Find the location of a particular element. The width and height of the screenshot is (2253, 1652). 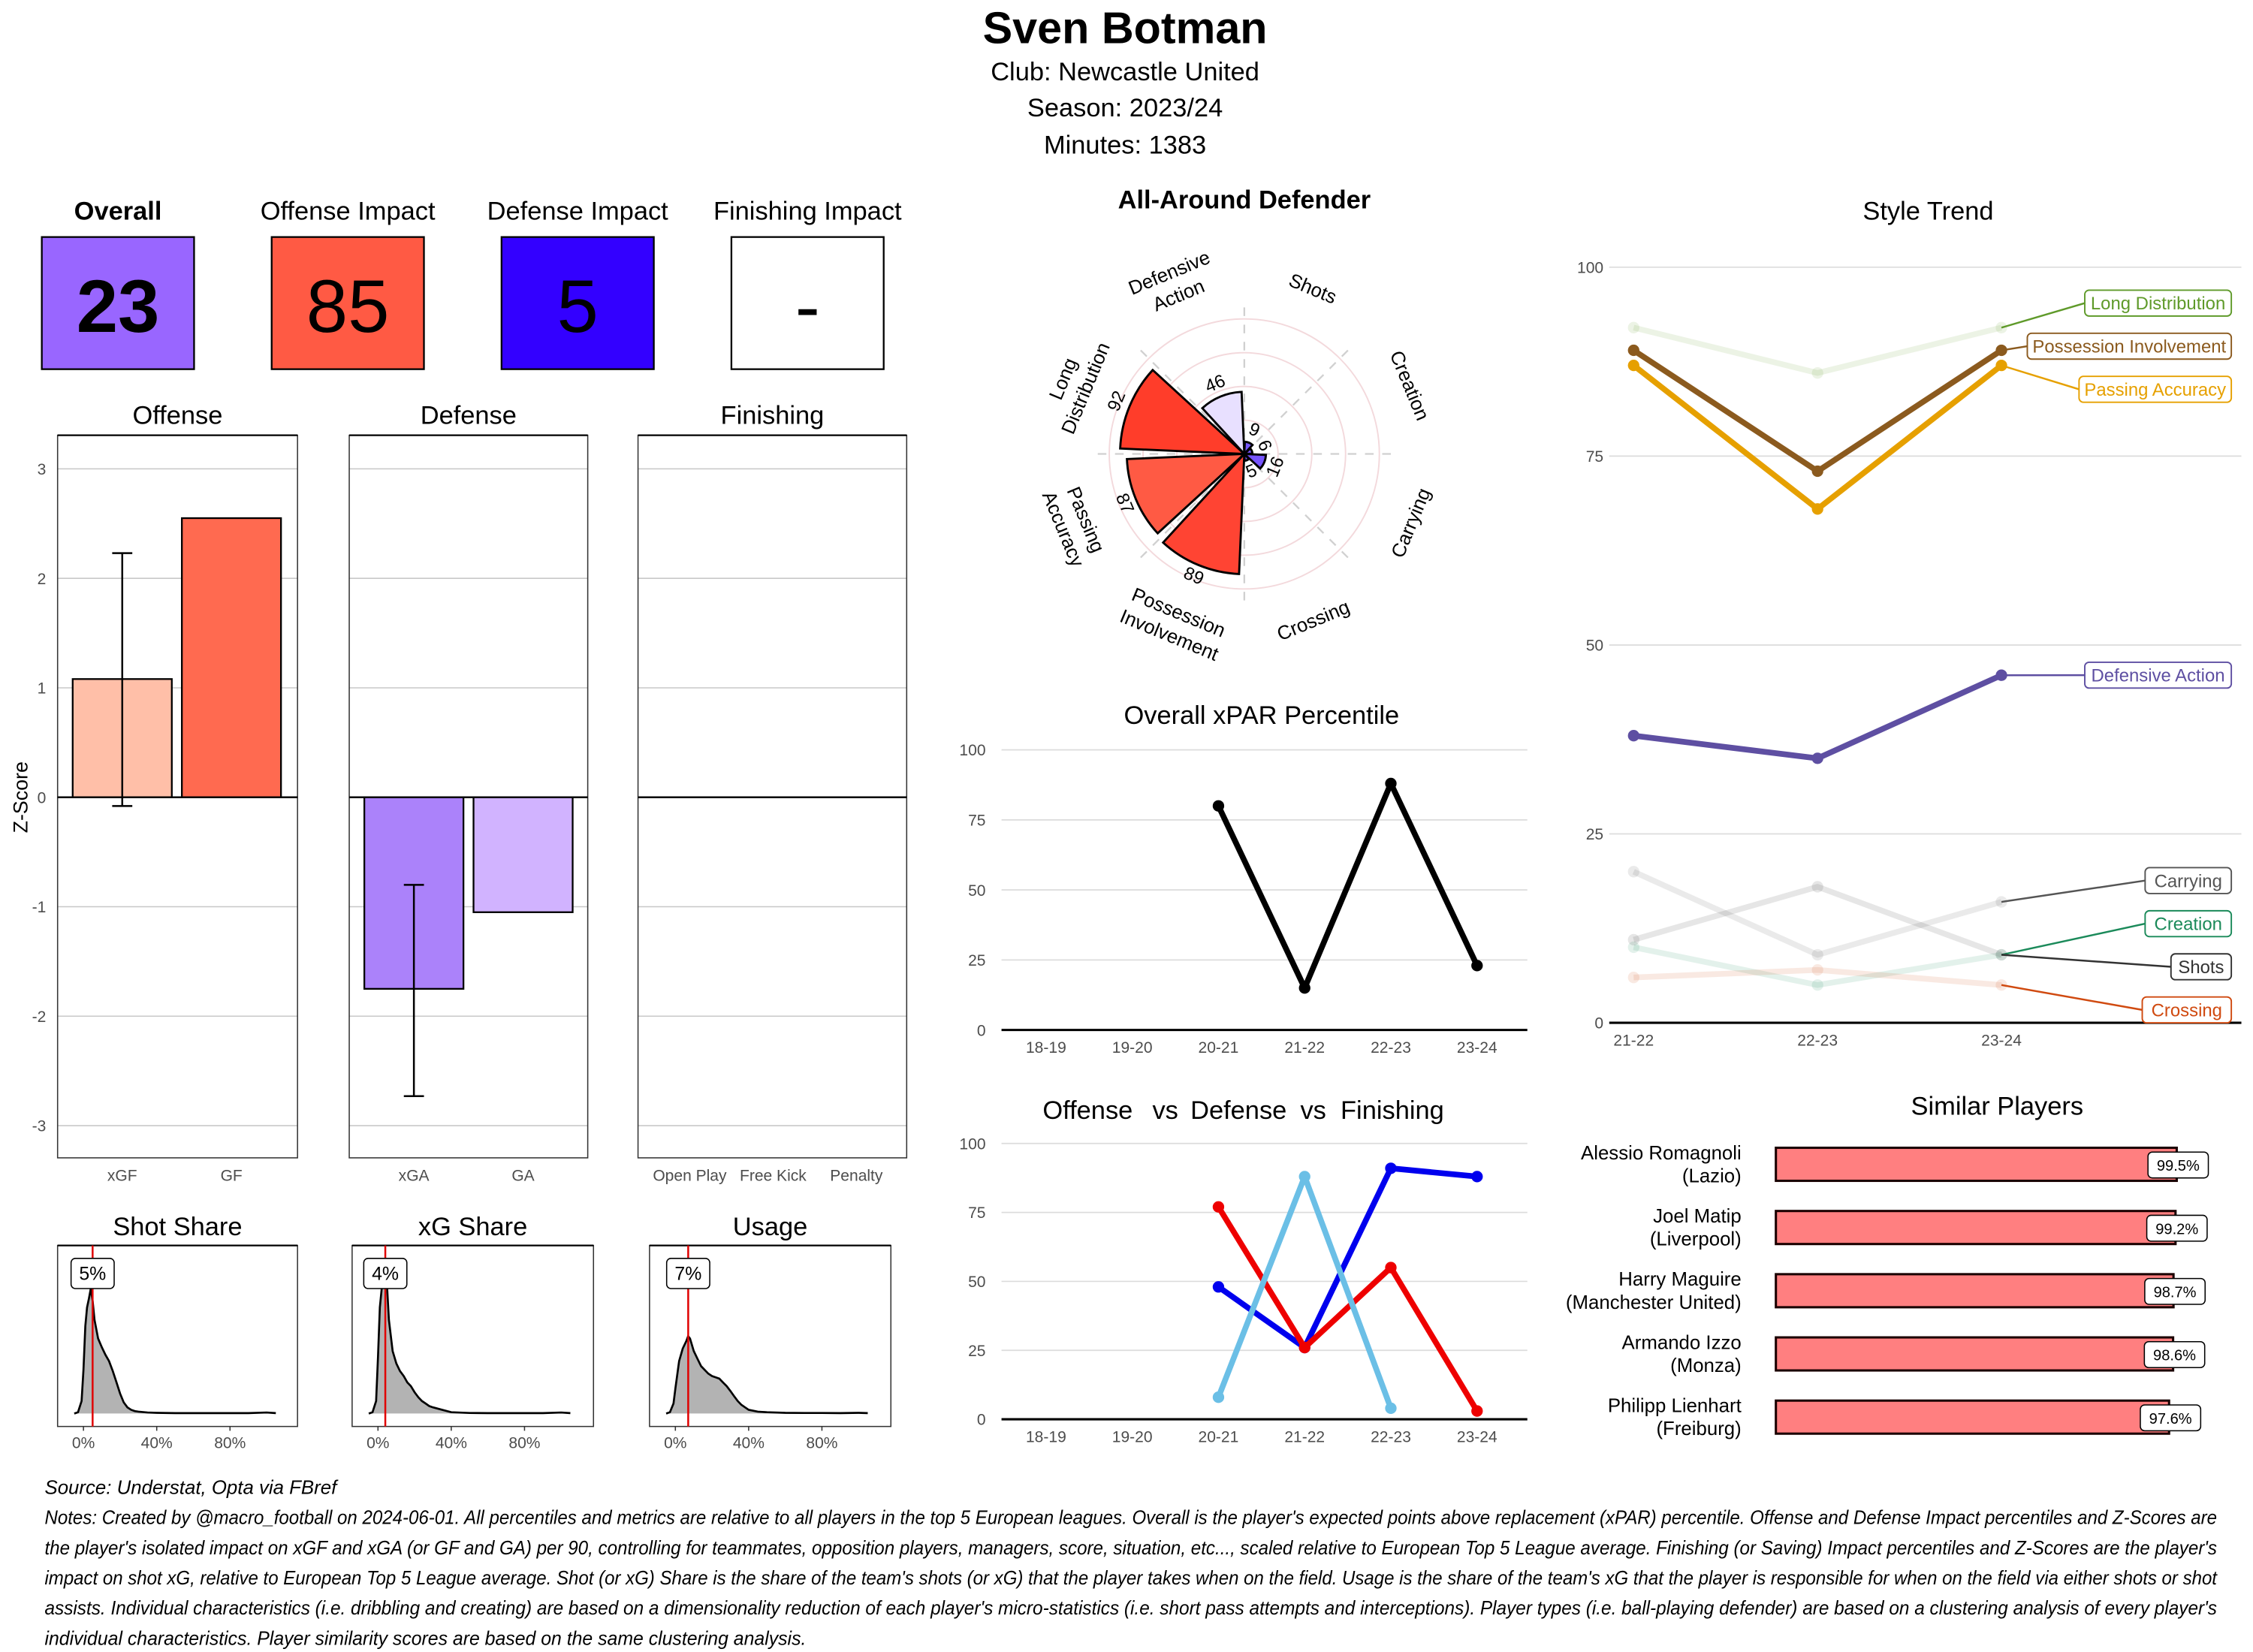

series-point-long-distribution is located at coordinates (1817, 373).